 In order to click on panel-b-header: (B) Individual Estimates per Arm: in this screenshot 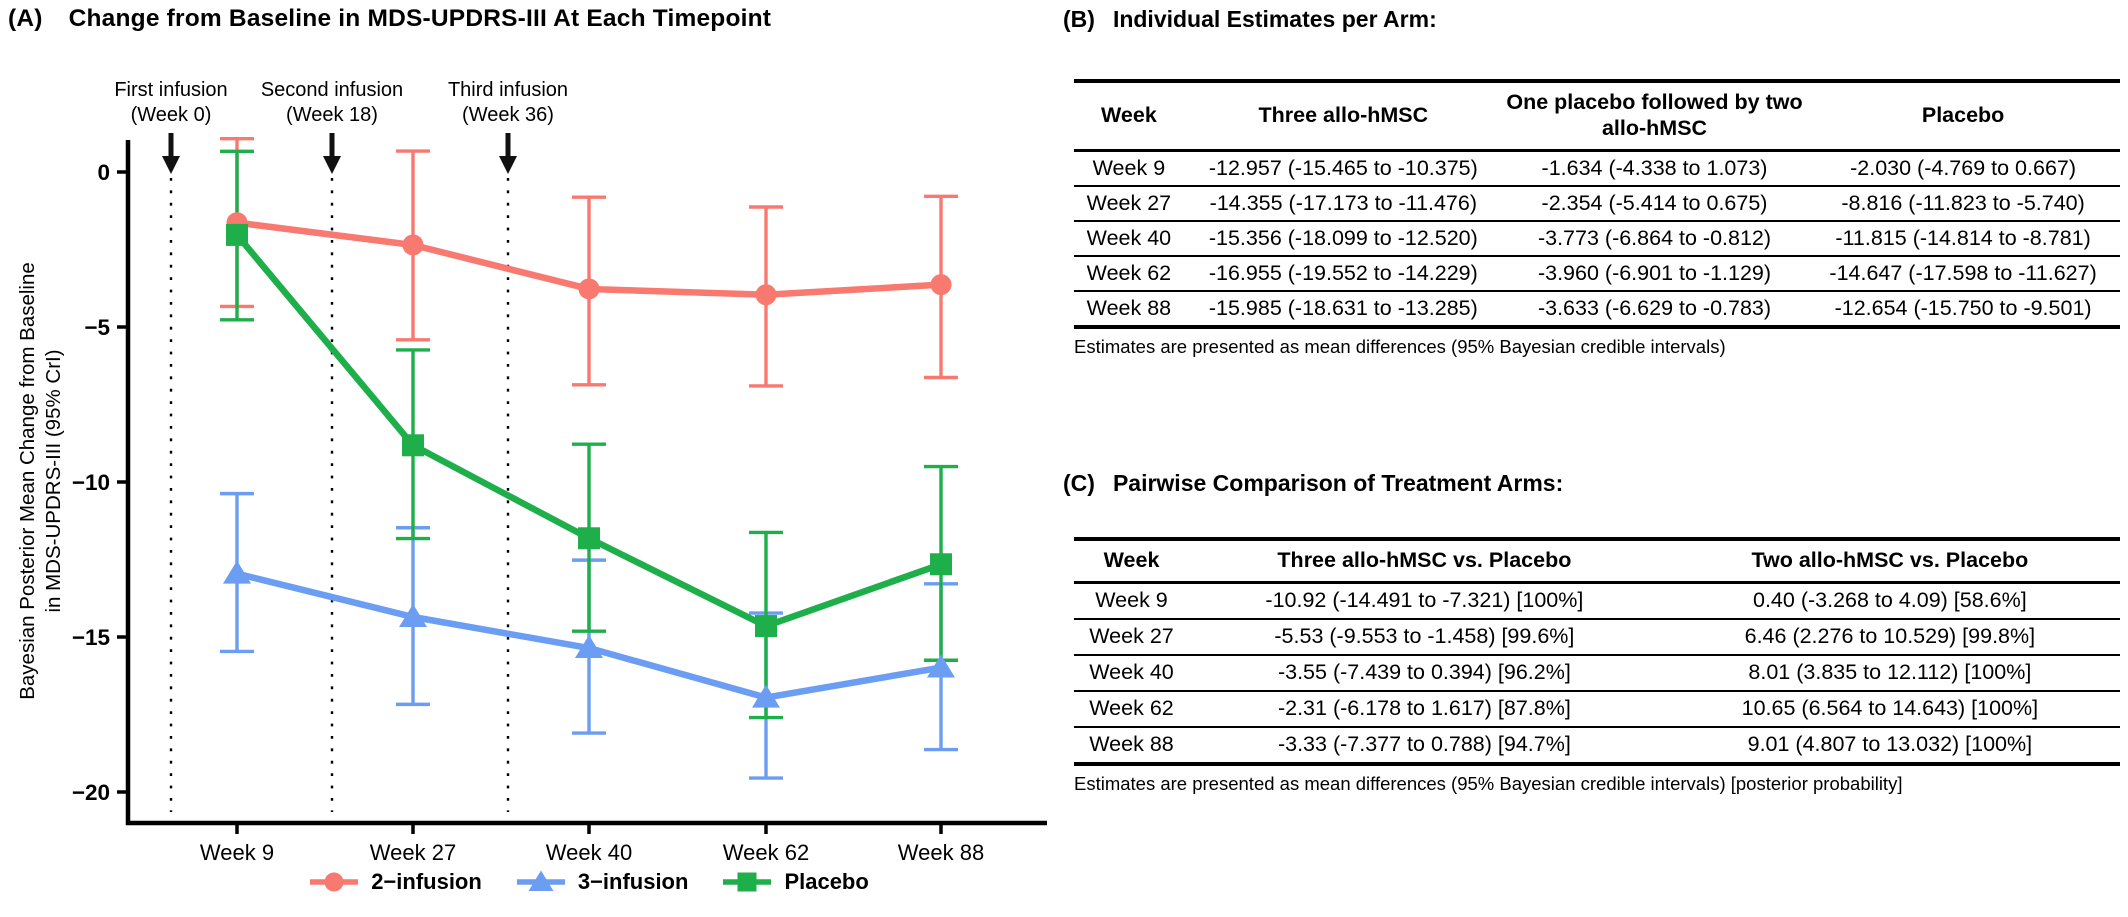, I will do `click(1592, 19)`.